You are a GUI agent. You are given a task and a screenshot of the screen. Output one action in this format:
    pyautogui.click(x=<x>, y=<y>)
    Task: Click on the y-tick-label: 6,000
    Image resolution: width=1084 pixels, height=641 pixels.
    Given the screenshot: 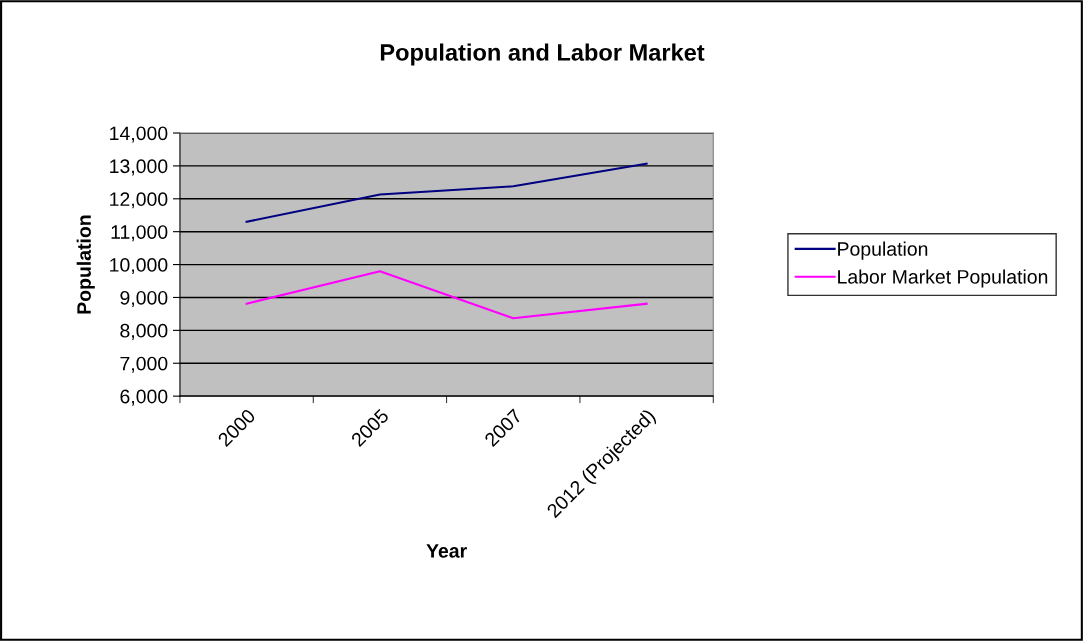 What is the action you would take?
    pyautogui.click(x=144, y=397)
    